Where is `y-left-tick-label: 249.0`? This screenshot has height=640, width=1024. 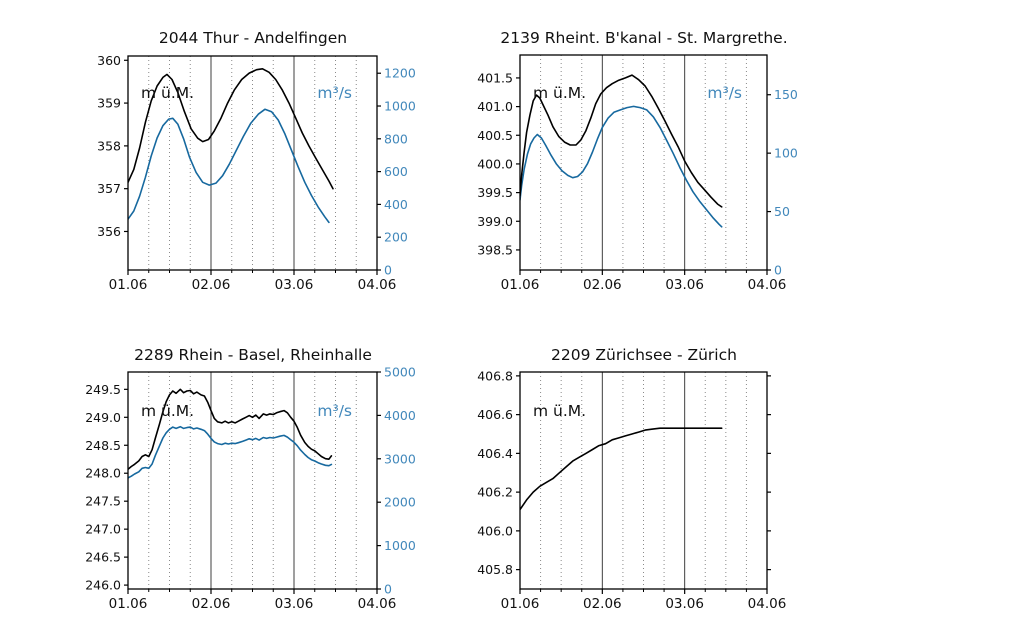 y-left-tick-label: 249.0 is located at coordinates (103, 417).